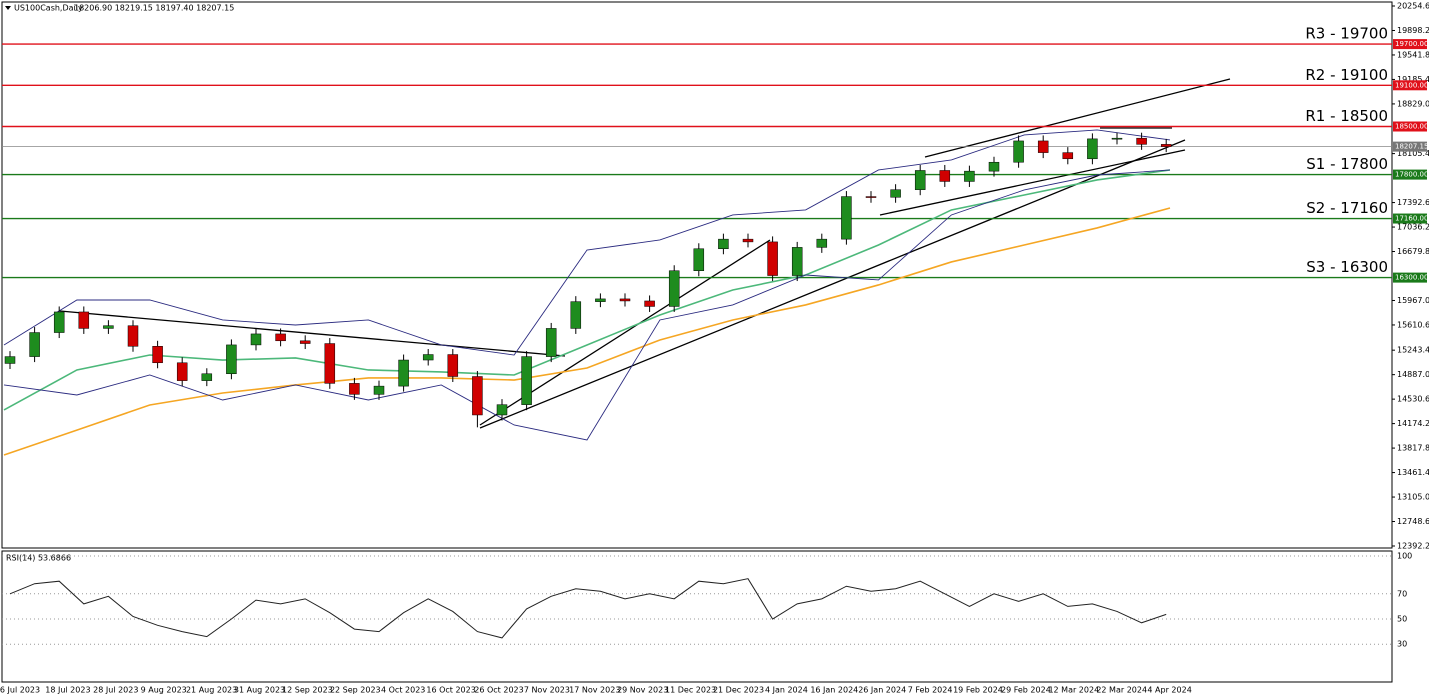  I want to click on x-tick-label: 22 Sep 2023, so click(355, 690).